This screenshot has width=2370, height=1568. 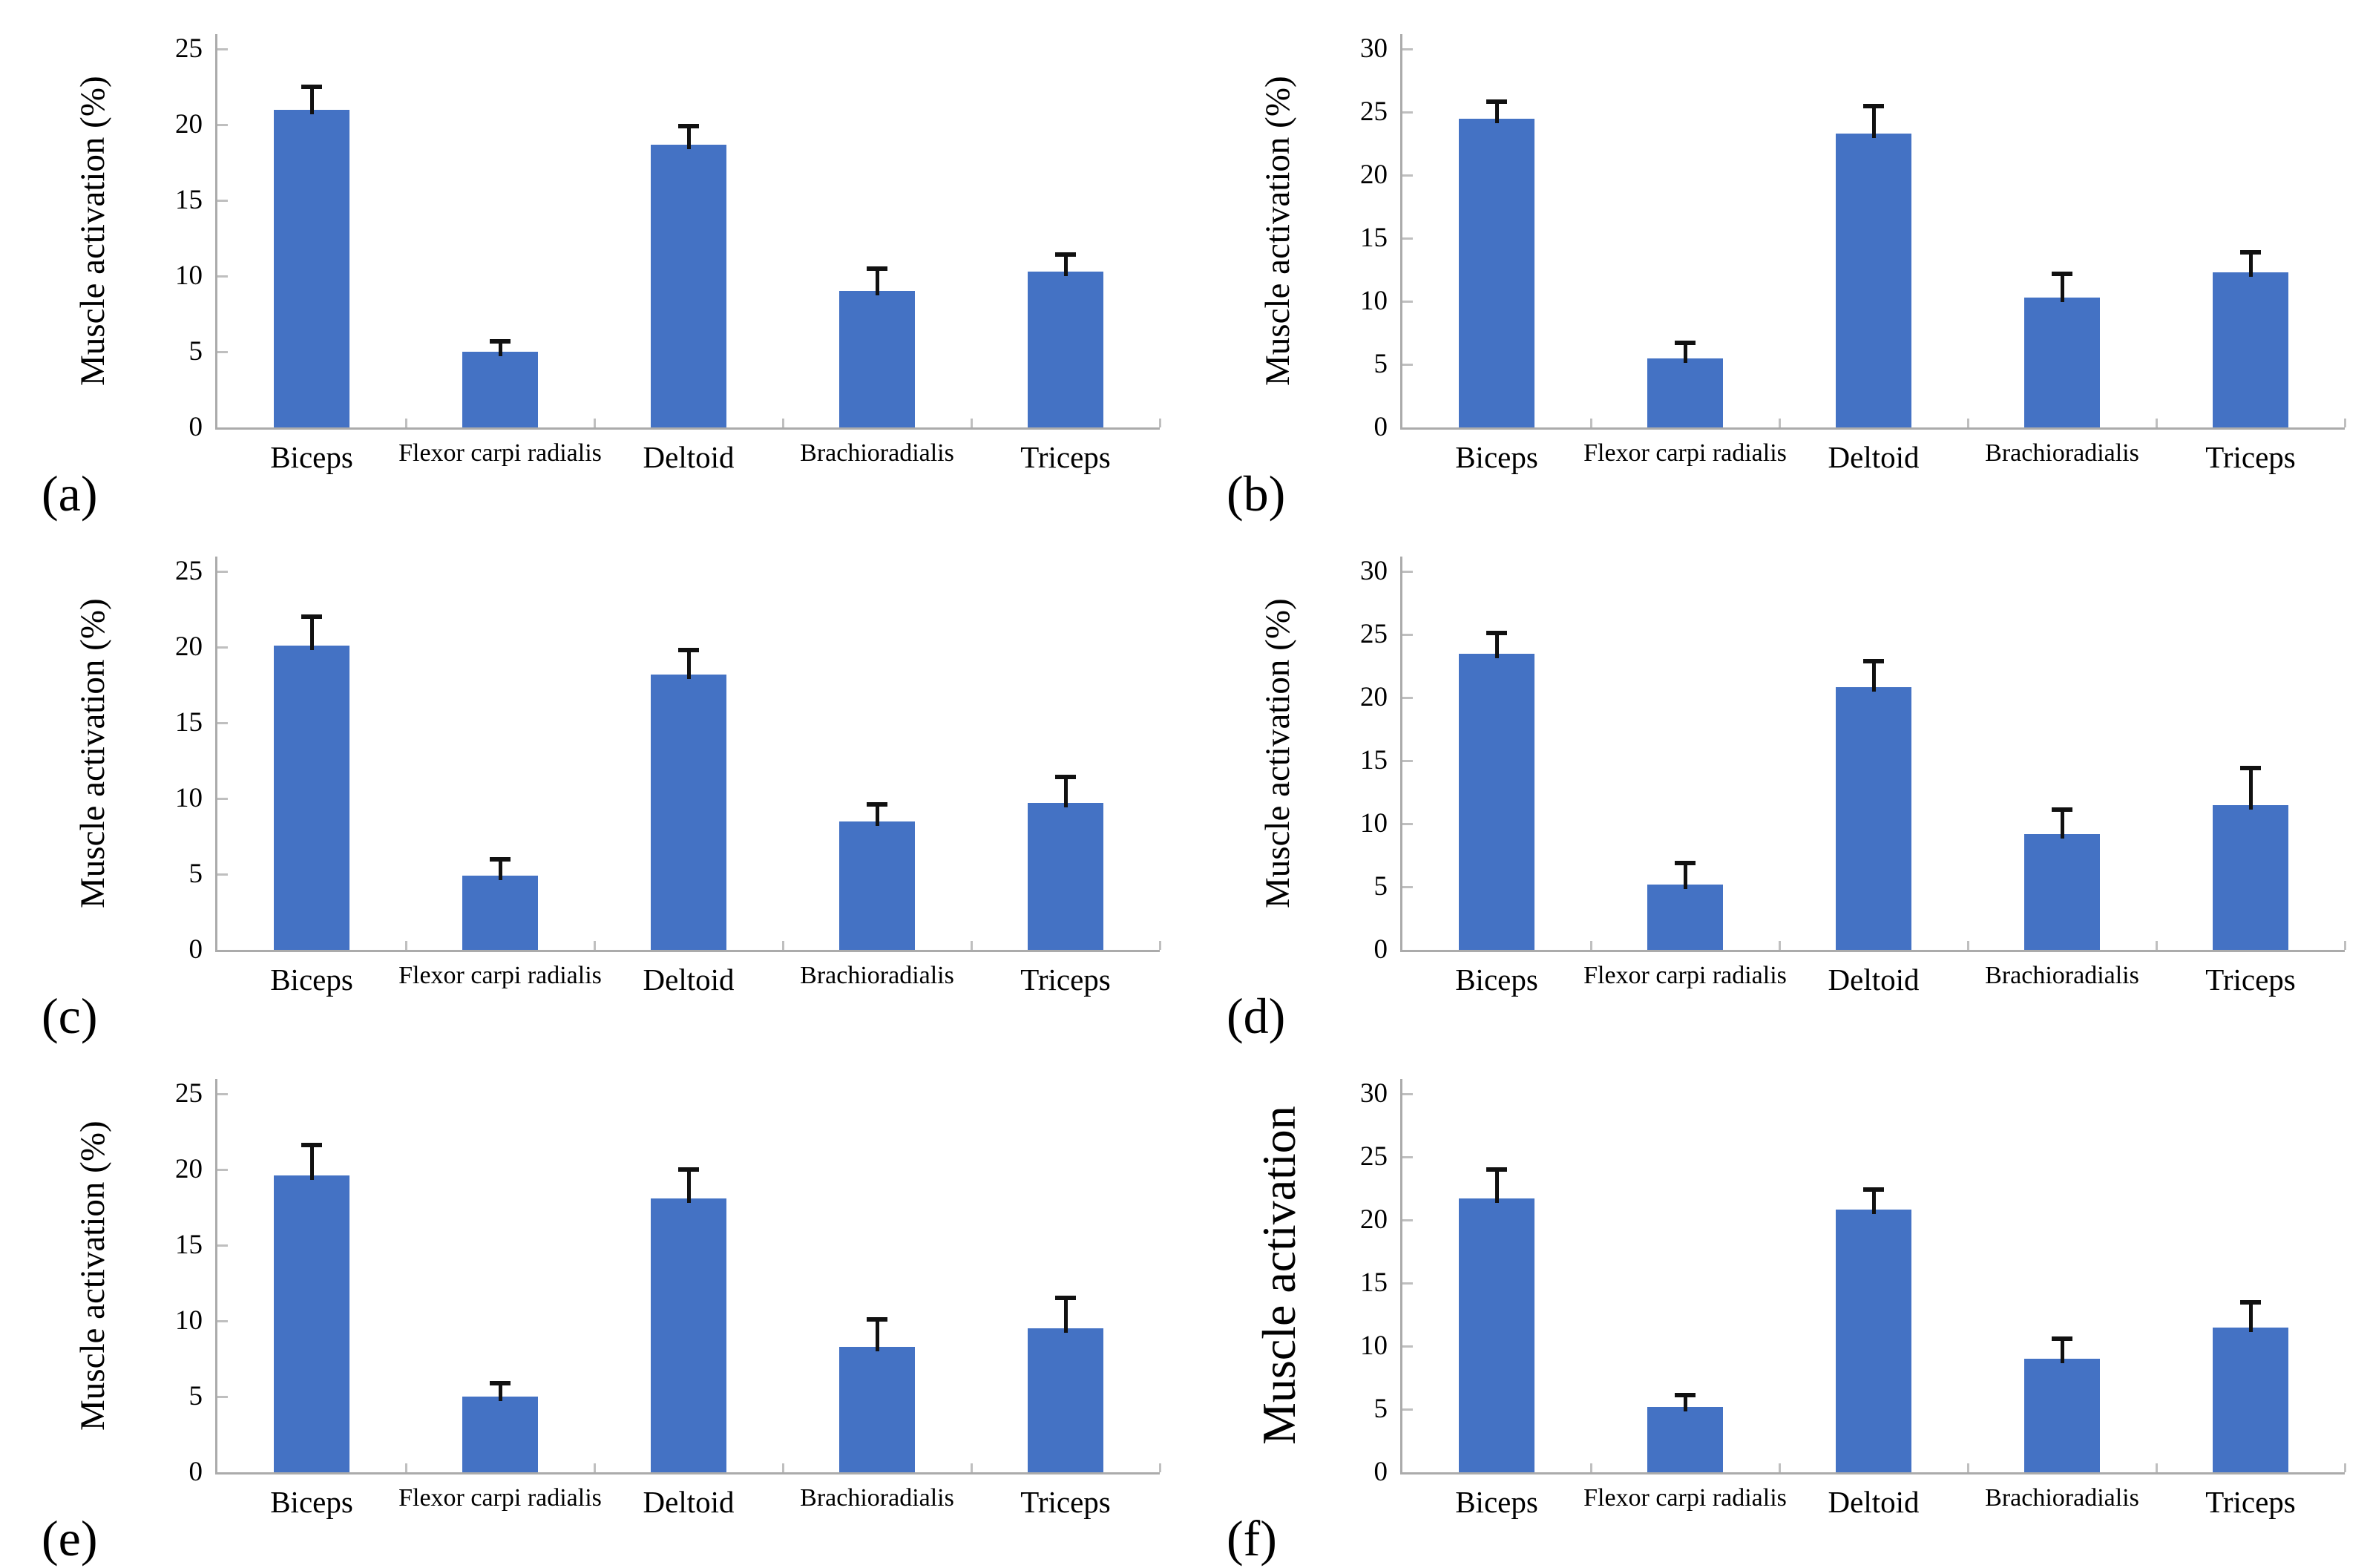 What do you see at coordinates (1256, 494) in the screenshot?
I see `panel-letter: (b)` at bounding box center [1256, 494].